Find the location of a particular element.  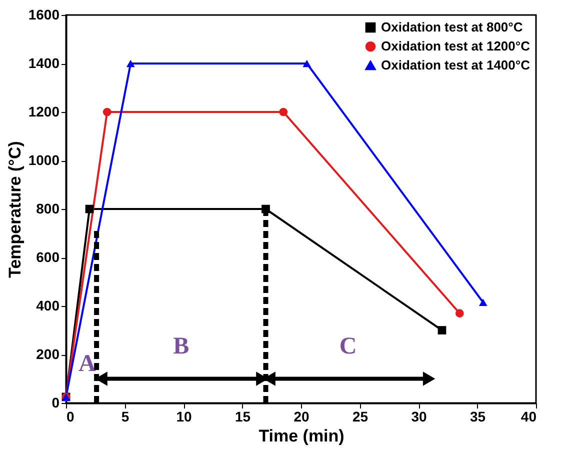

x-tick-label: 35 is located at coordinates (478, 416).